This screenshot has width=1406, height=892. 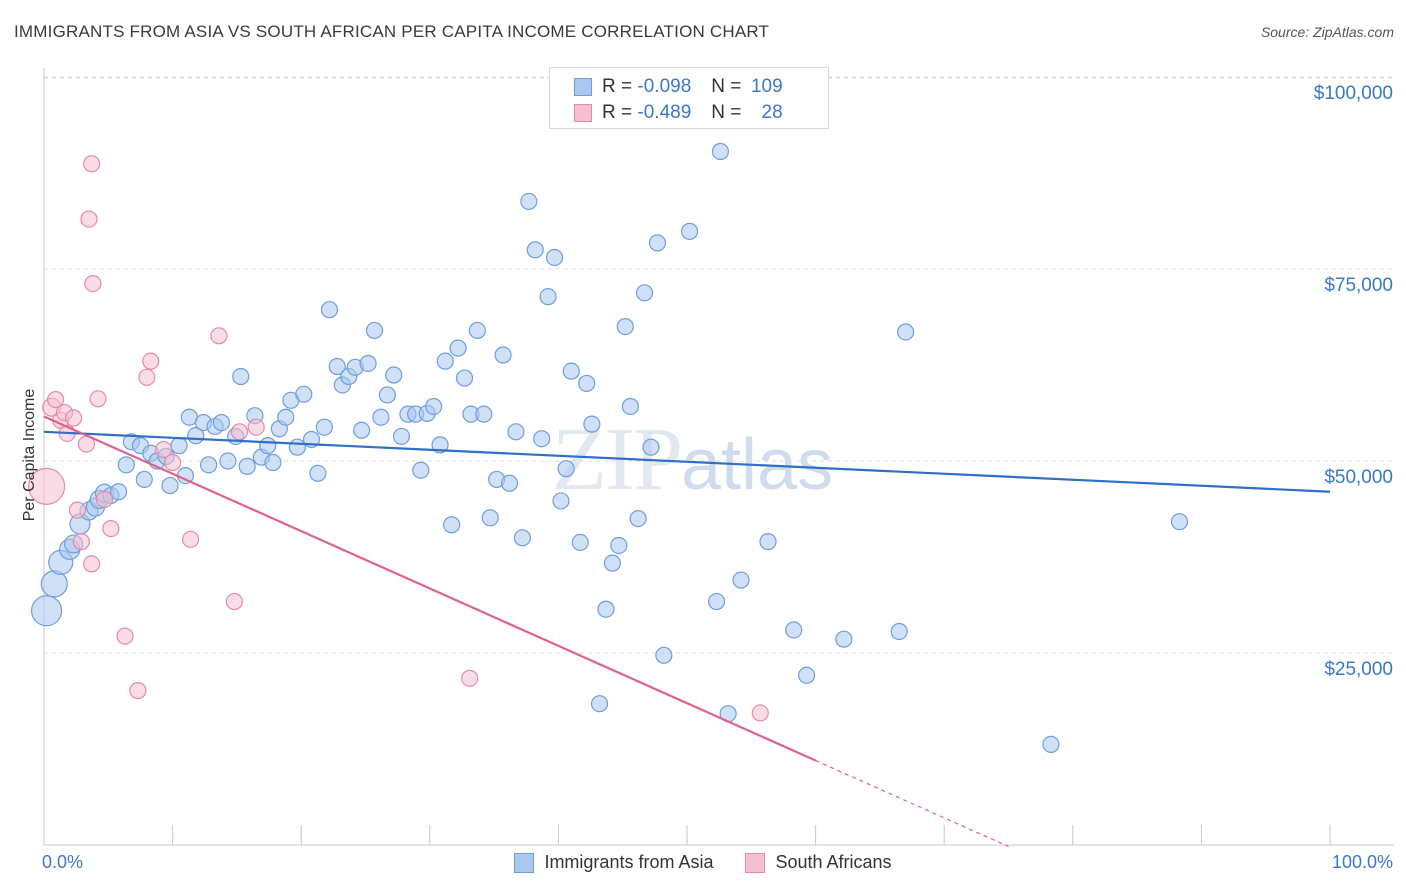 I want to click on watermark: ZIPatlas, so click(x=692, y=459).